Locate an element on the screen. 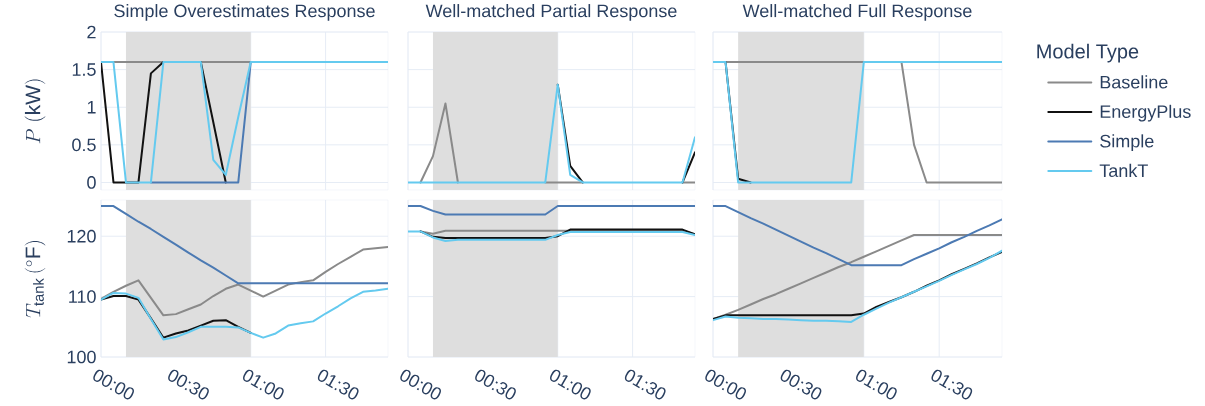  line-series is located at coordinates (244, 281).